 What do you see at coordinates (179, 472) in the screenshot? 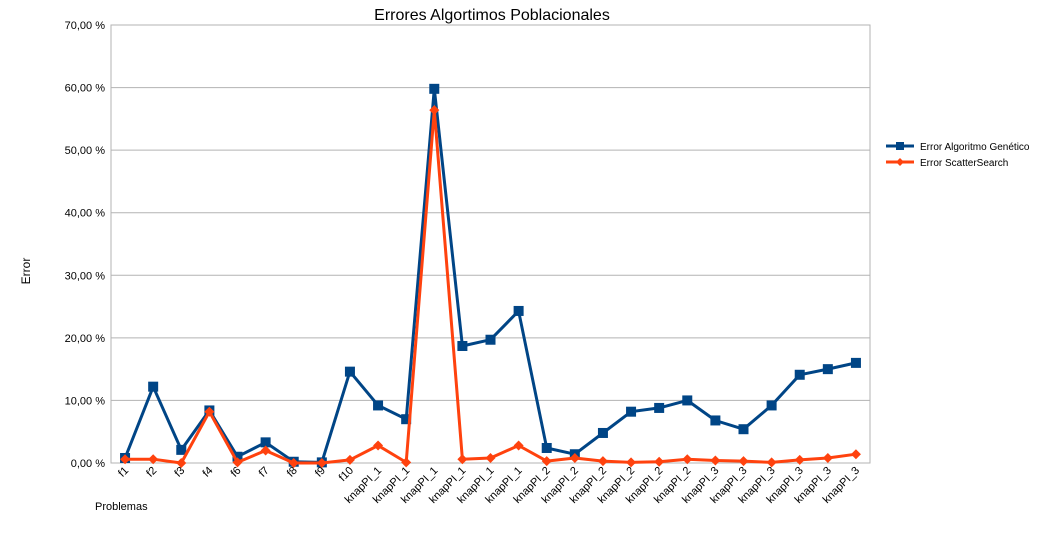
I see `x-tick-label: f3` at bounding box center [179, 472].